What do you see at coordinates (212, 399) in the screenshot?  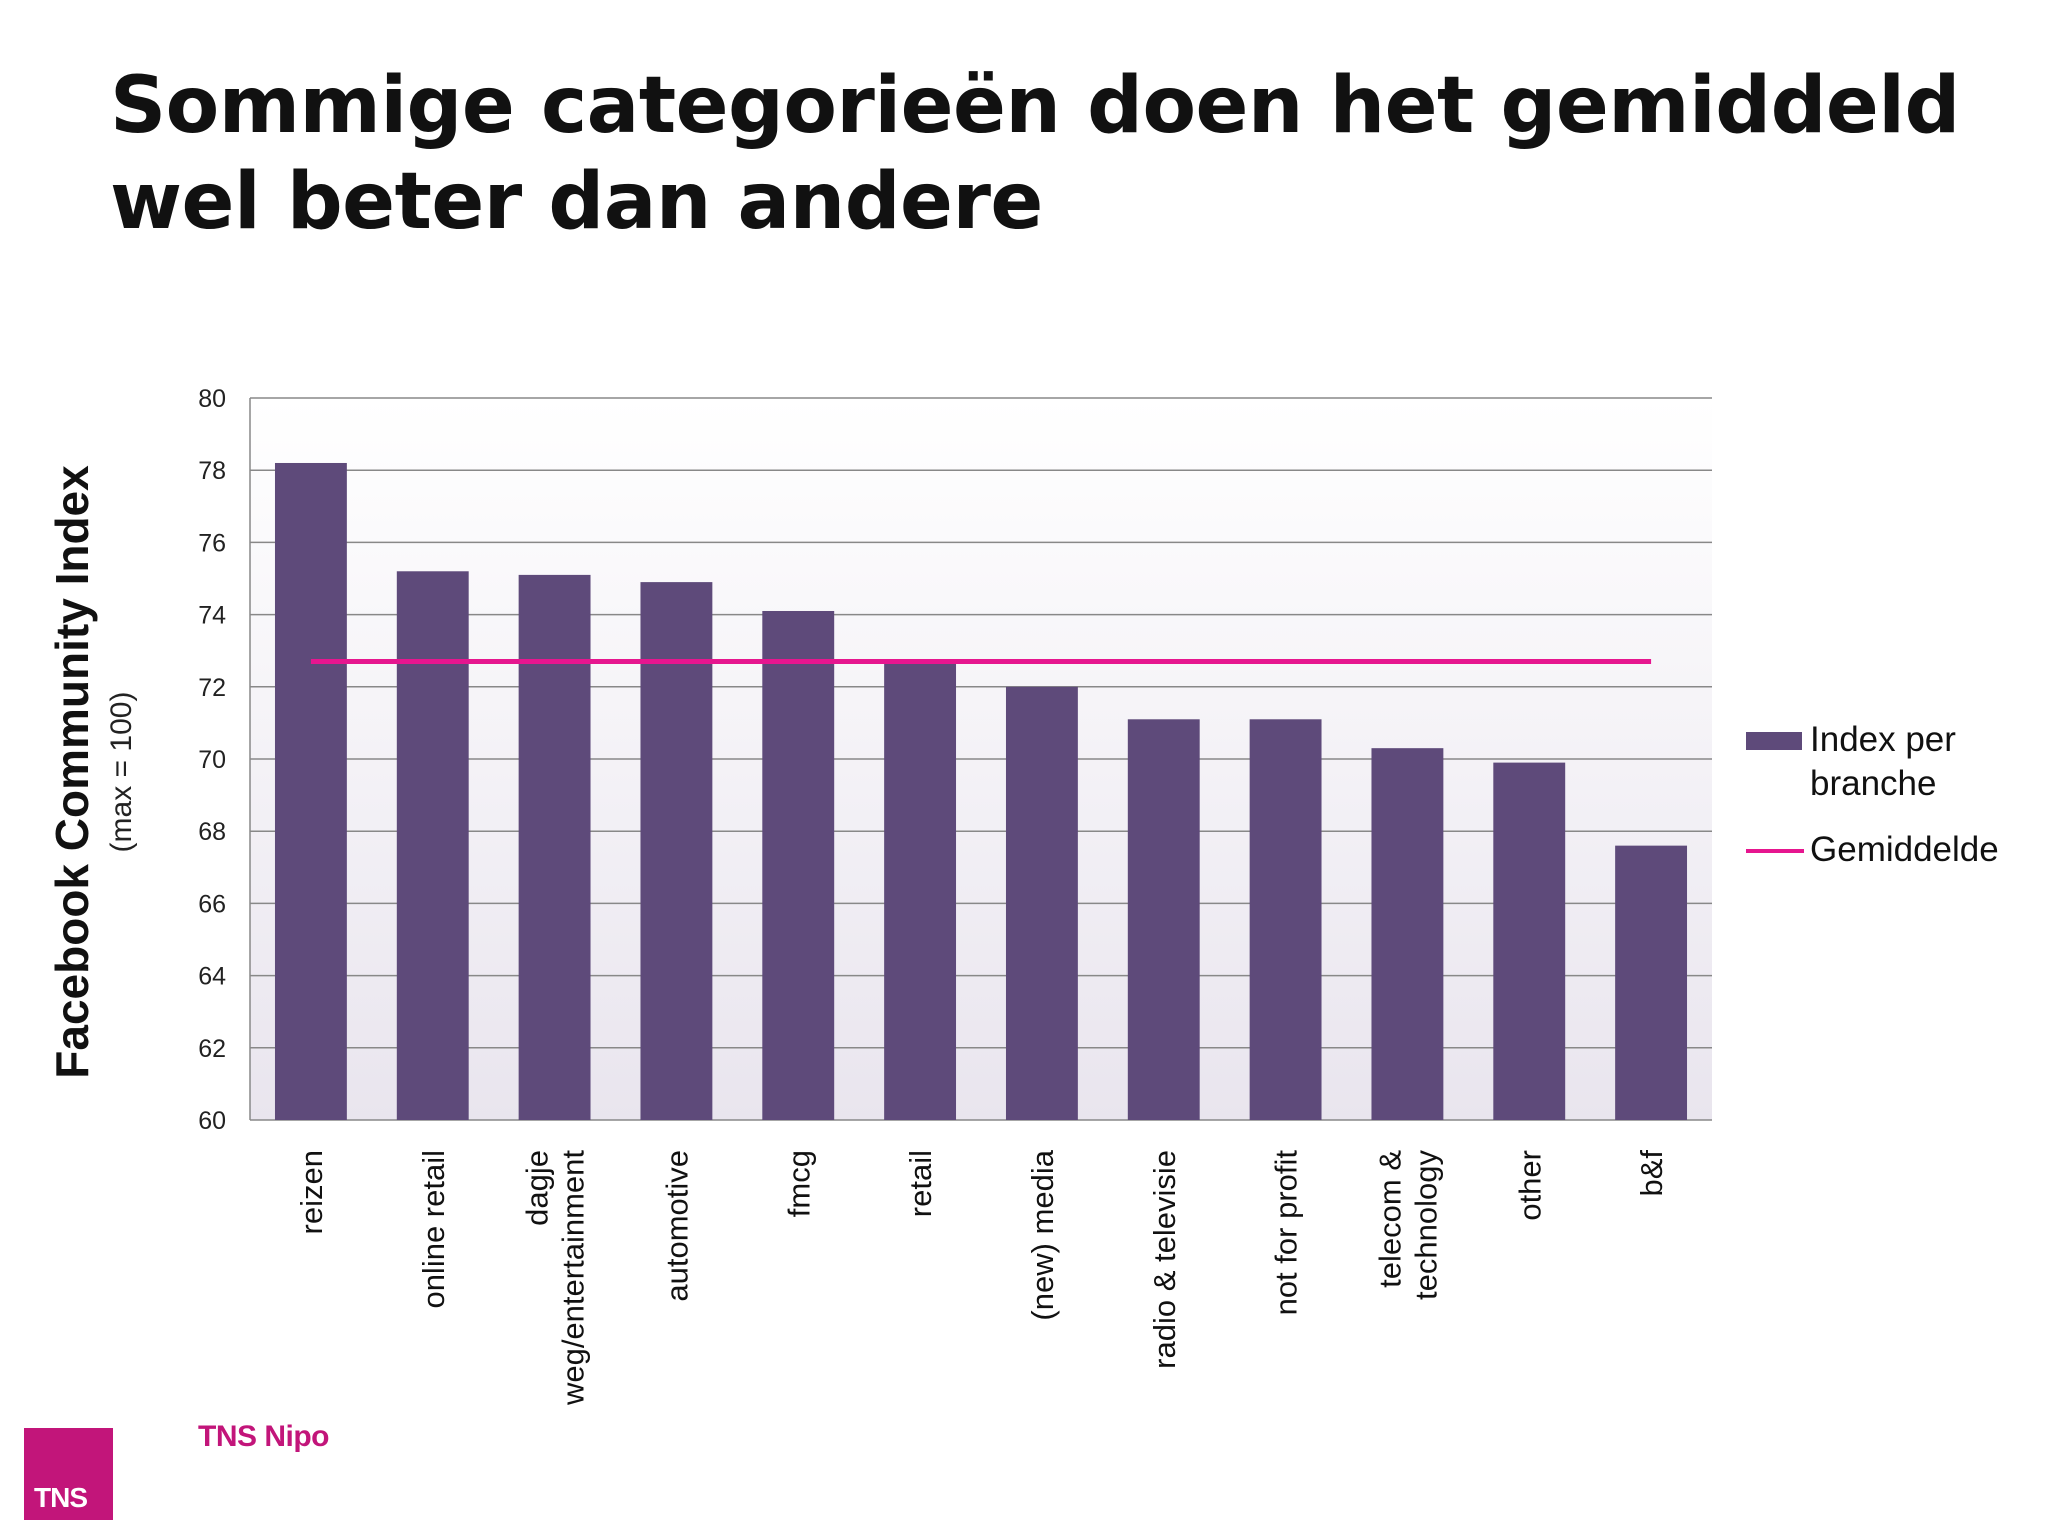 I see `y-tick-label: 80` at bounding box center [212, 399].